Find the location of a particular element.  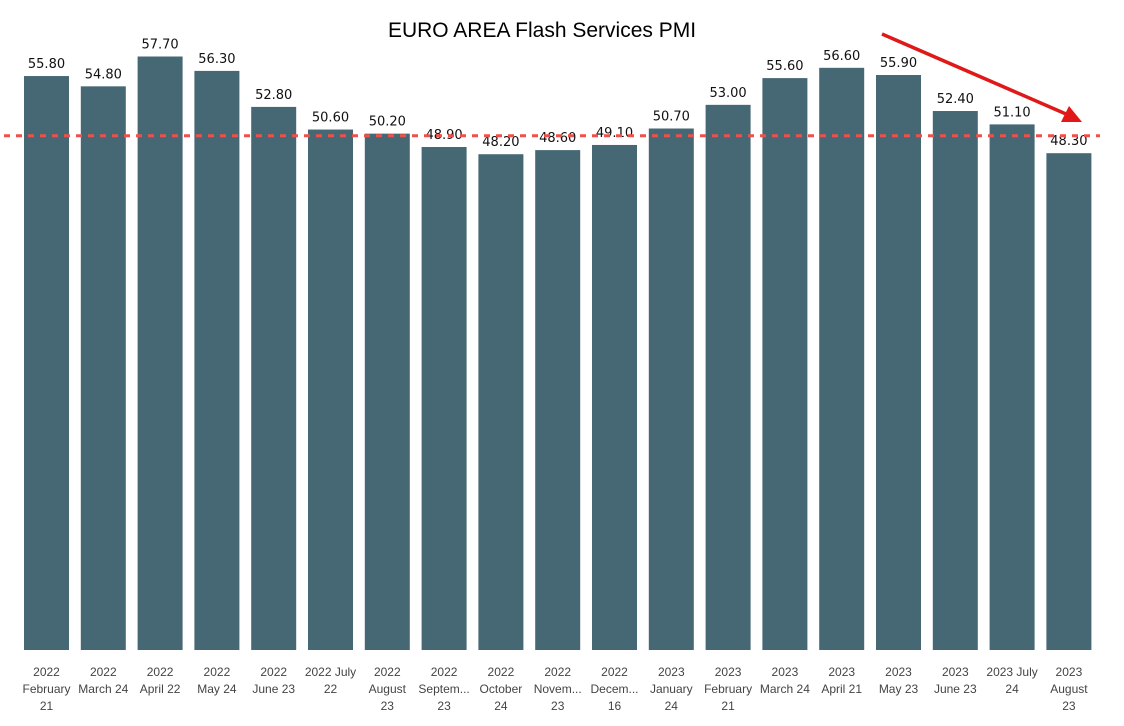

value-label: 50.20 is located at coordinates (387, 122).